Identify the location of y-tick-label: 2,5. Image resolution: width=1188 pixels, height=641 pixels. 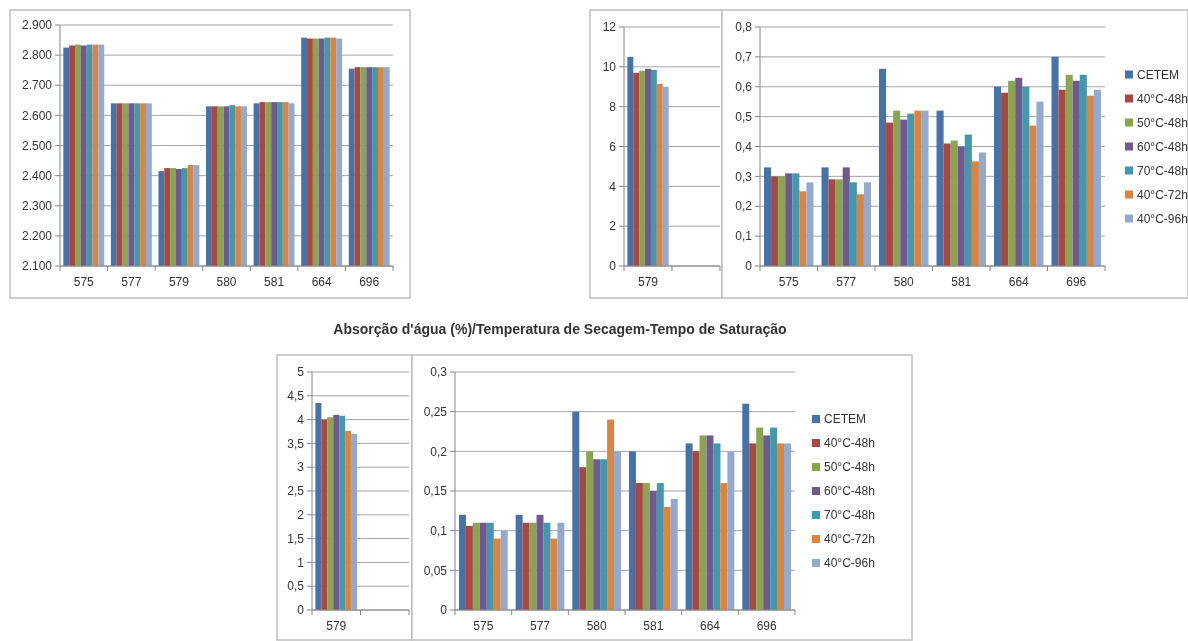
(296, 491).